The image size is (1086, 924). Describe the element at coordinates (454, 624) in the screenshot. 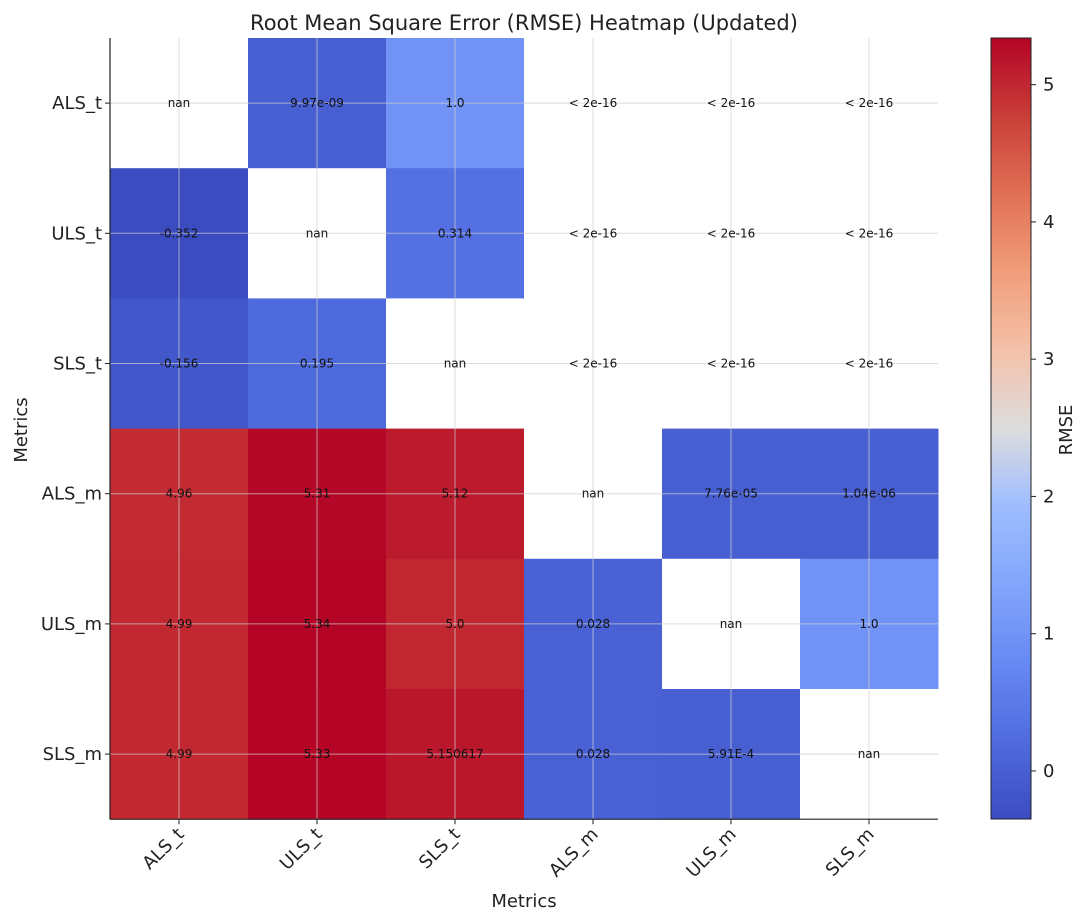

I see `cell-label: 5.0` at that location.